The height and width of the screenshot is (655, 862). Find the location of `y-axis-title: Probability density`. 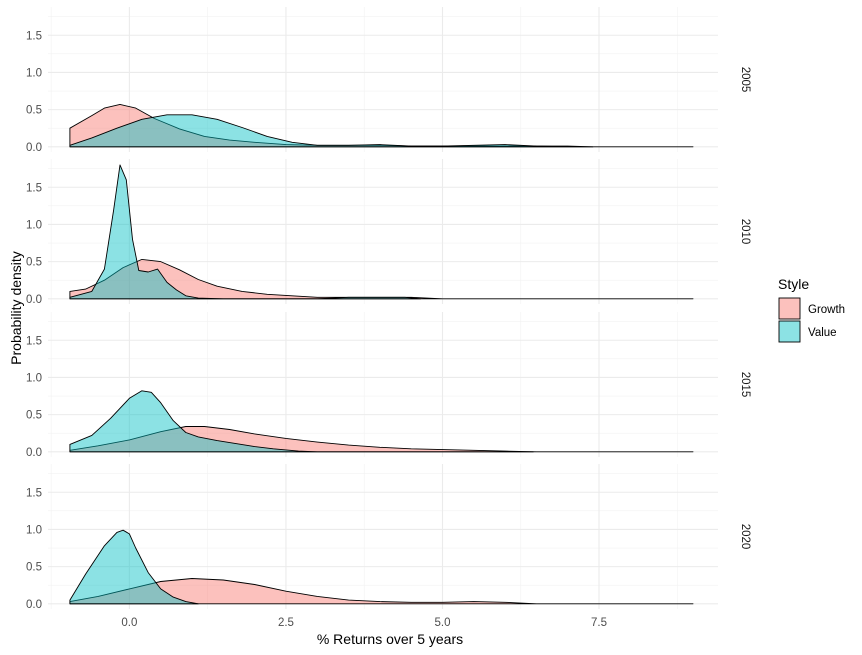

y-axis-title: Probability density is located at coordinates (16, 308).